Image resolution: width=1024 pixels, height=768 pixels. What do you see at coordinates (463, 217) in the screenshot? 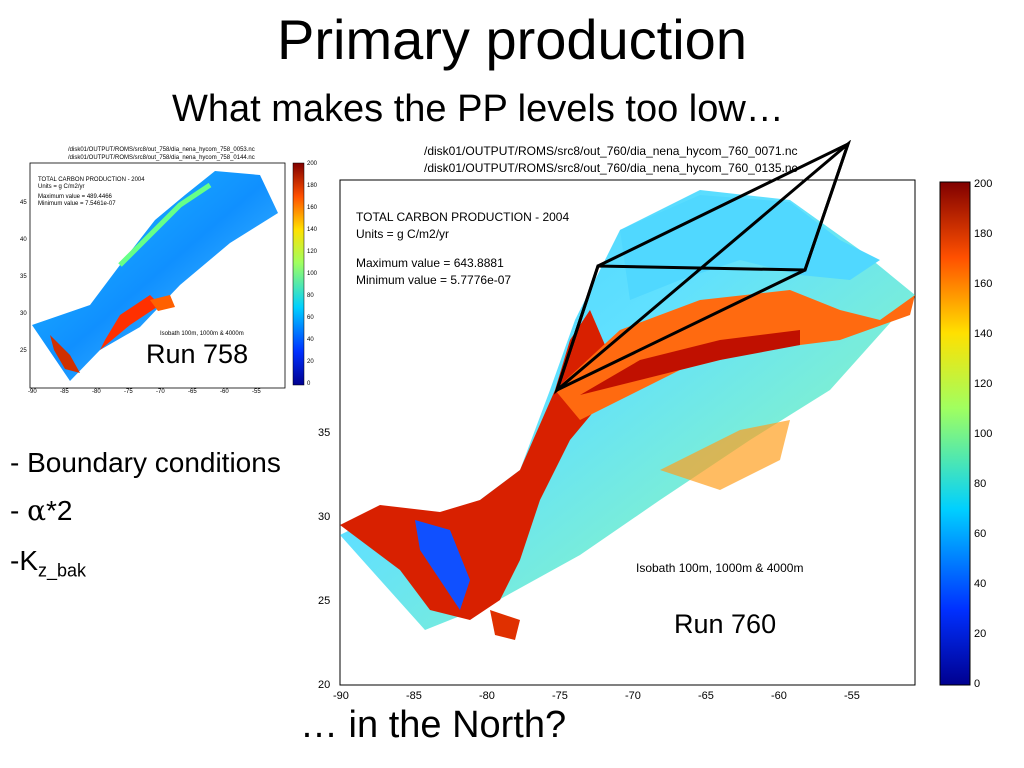
I see `run-760-info-title: TOTAL CARBON PRODUCTION - 2004` at bounding box center [463, 217].